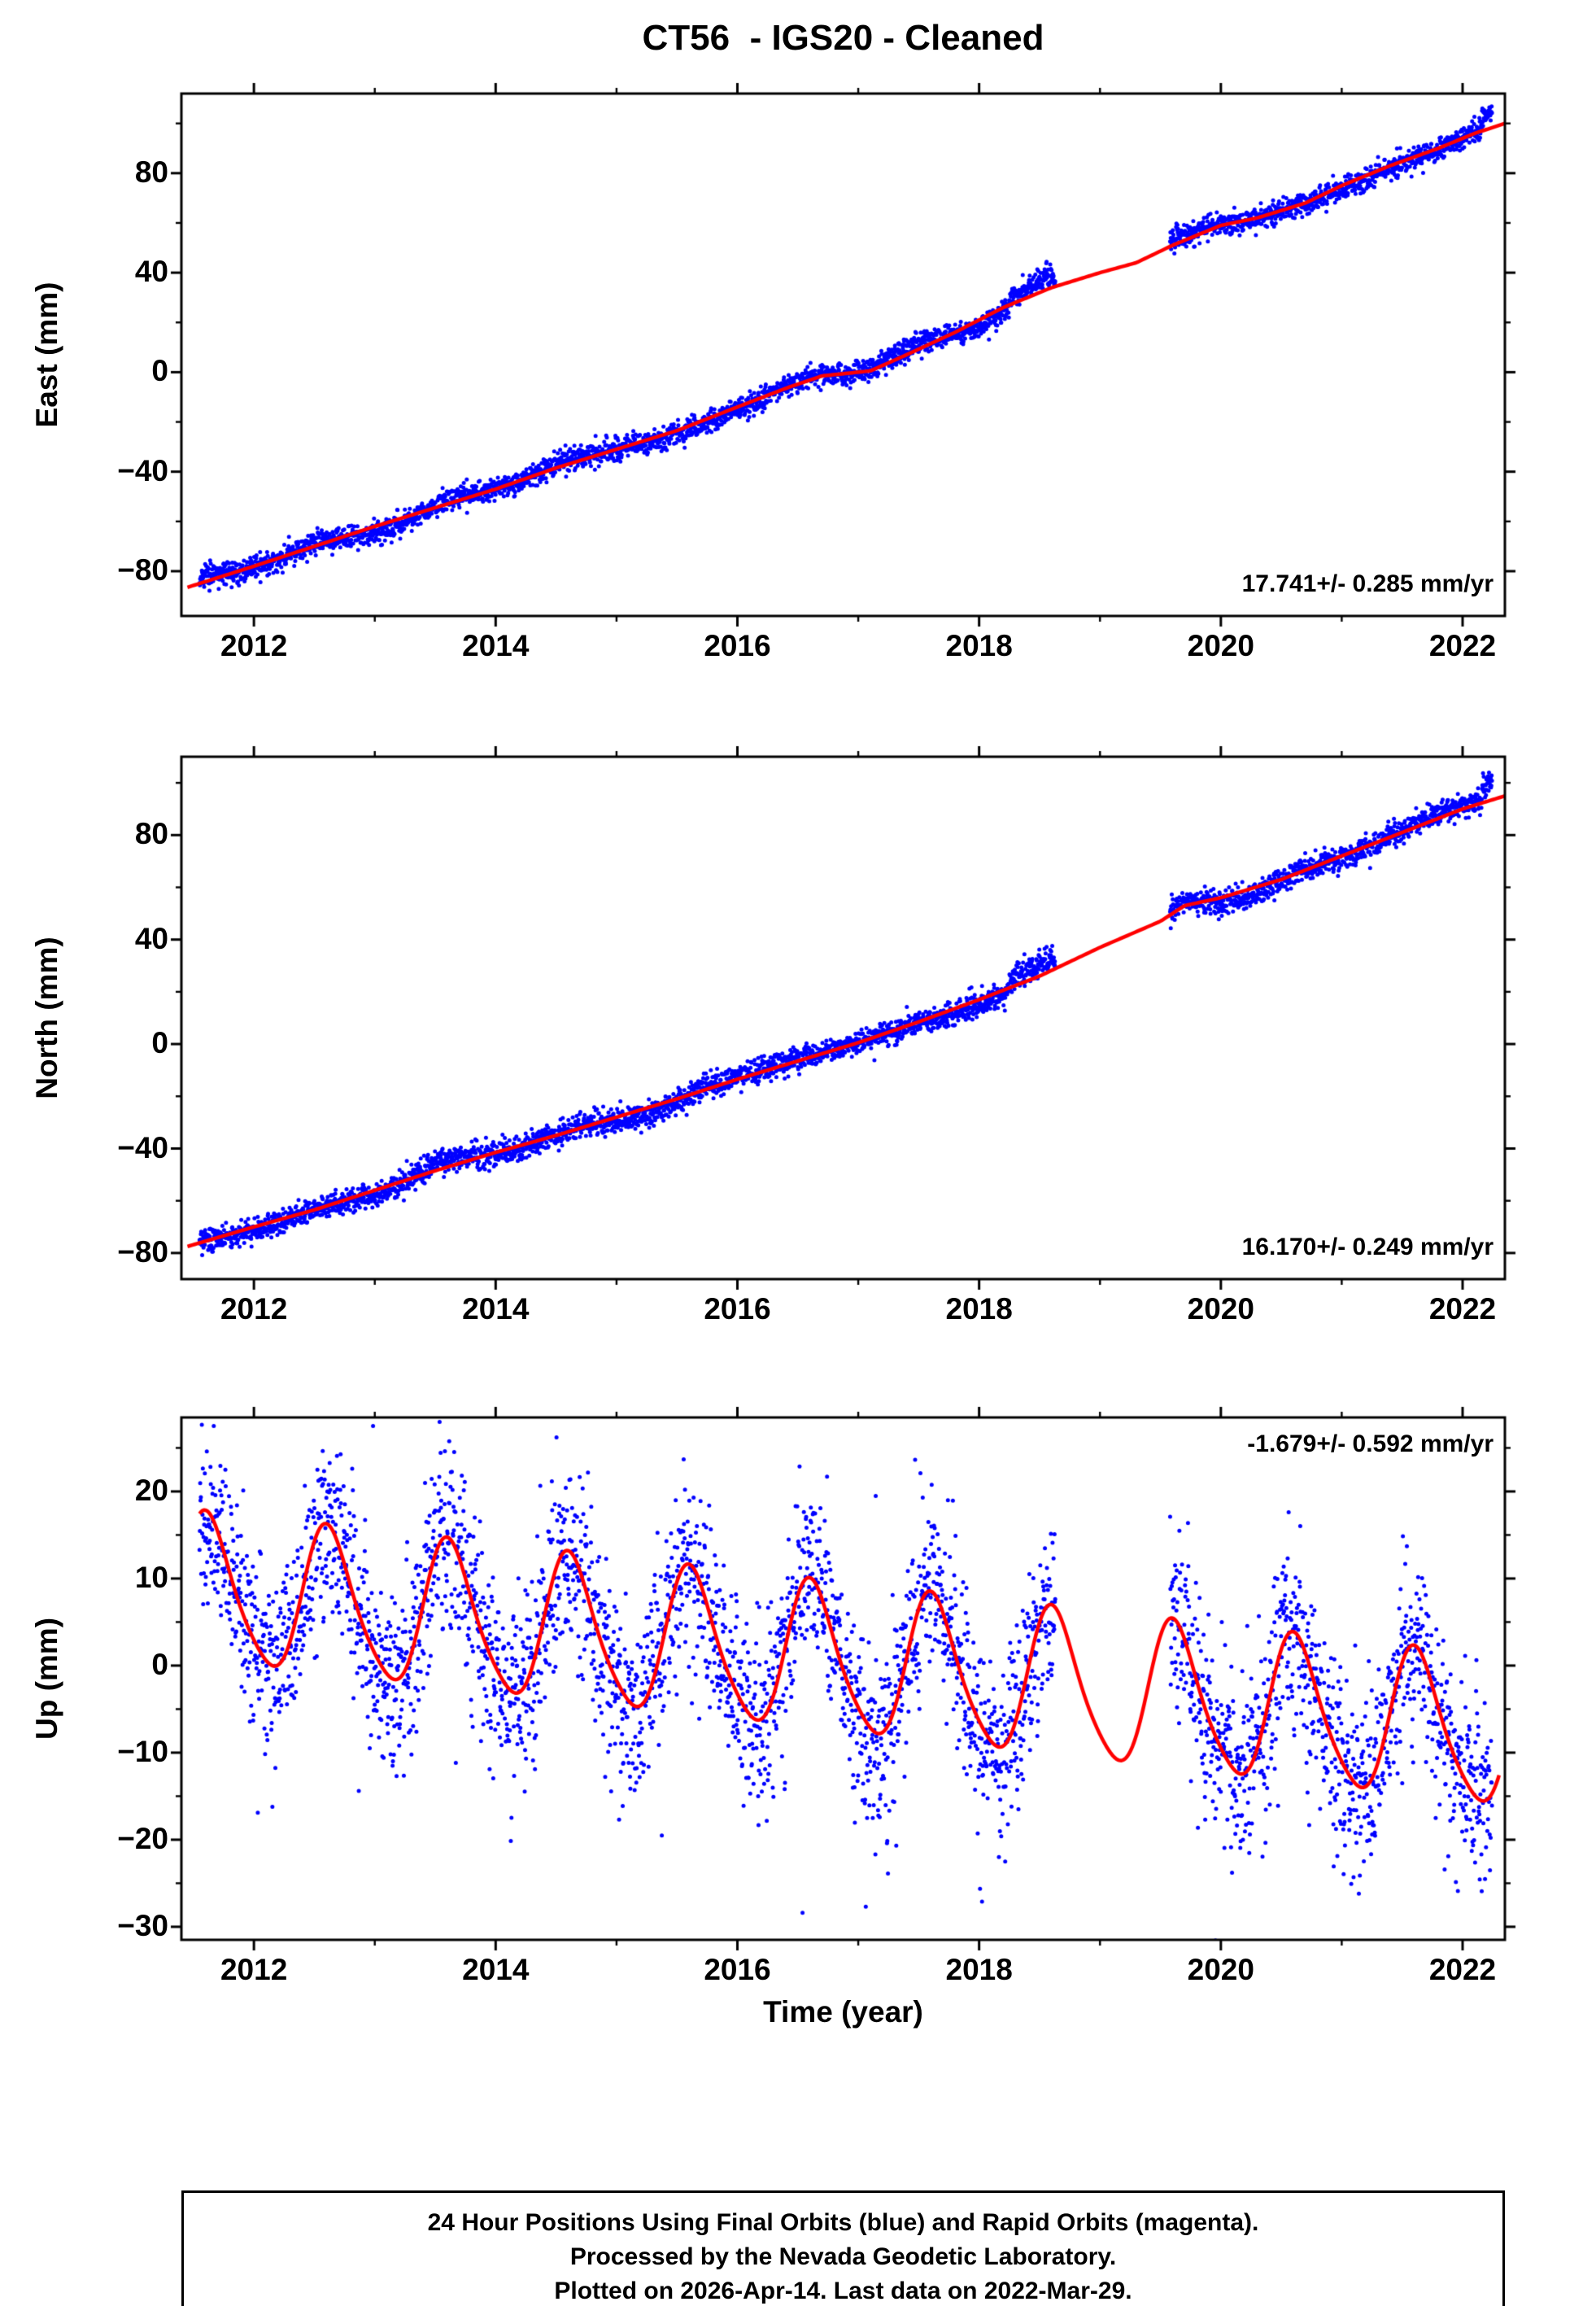 The image size is (1596, 2306). Describe the element at coordinates (1367, 583) in the screenshot. I see `east-rate-annotation: 17.741+/- 0.285 mm/yr` at that location.